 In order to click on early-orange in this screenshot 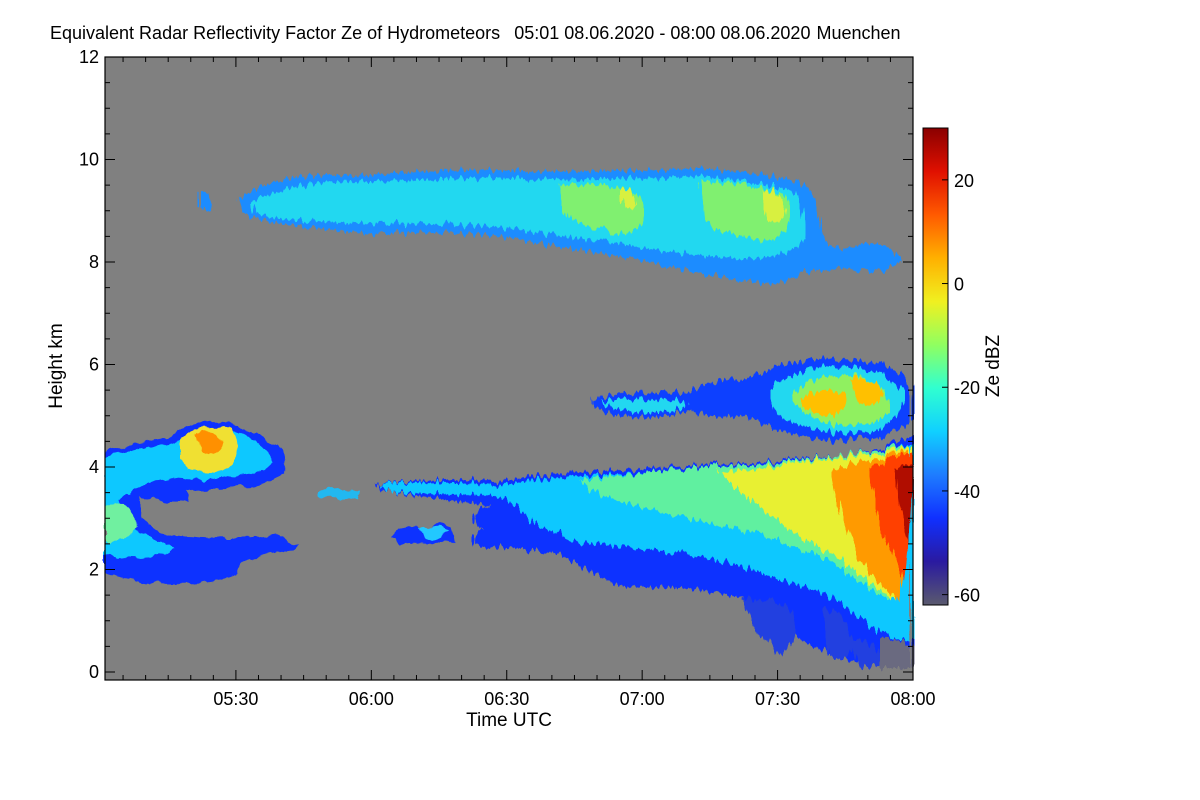, I will do `click(210, 443)`.